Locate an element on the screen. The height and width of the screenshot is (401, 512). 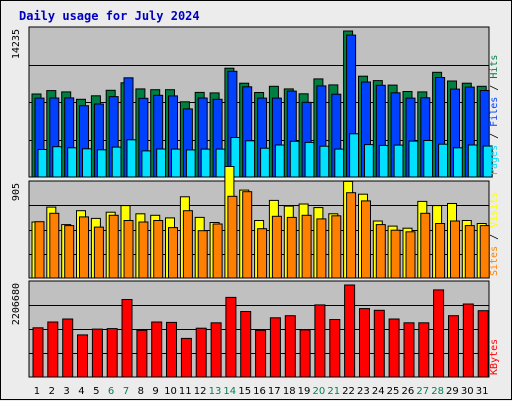
x-tick-label-day-30: 30 is located at coordinates (467, 391).